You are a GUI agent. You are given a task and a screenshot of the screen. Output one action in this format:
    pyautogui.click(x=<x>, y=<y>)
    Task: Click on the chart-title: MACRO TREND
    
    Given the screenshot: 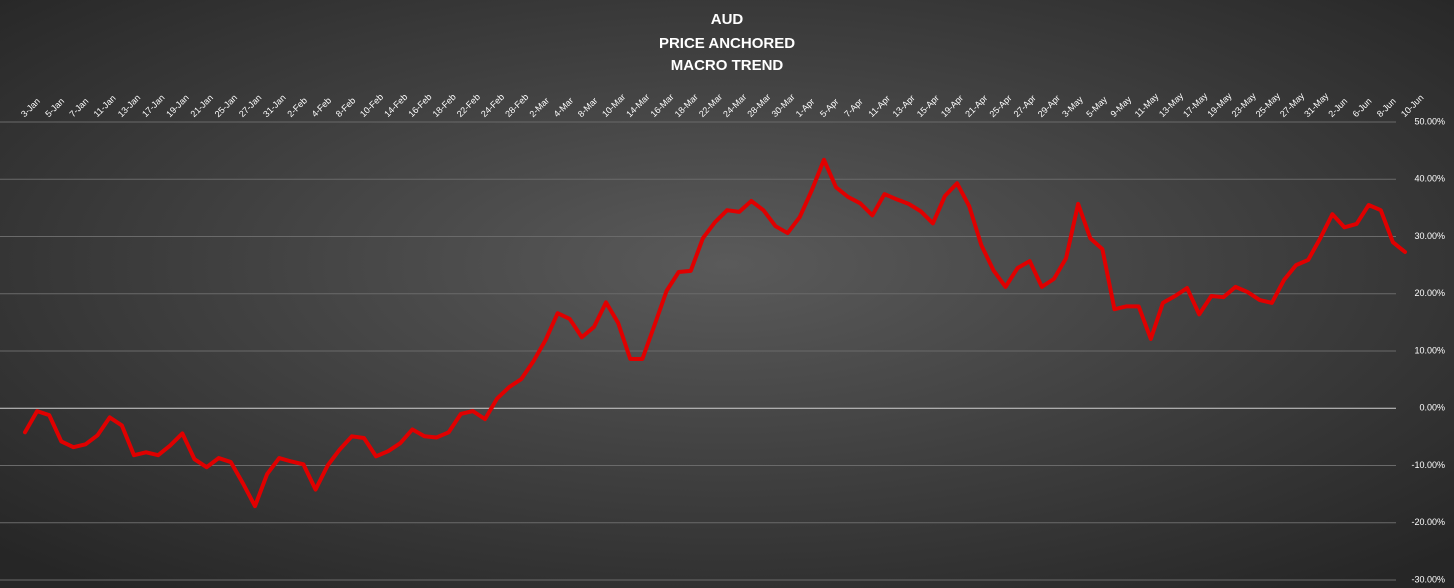 What is the action you would take?
    pyautogui.click(x=727, y=65)
    